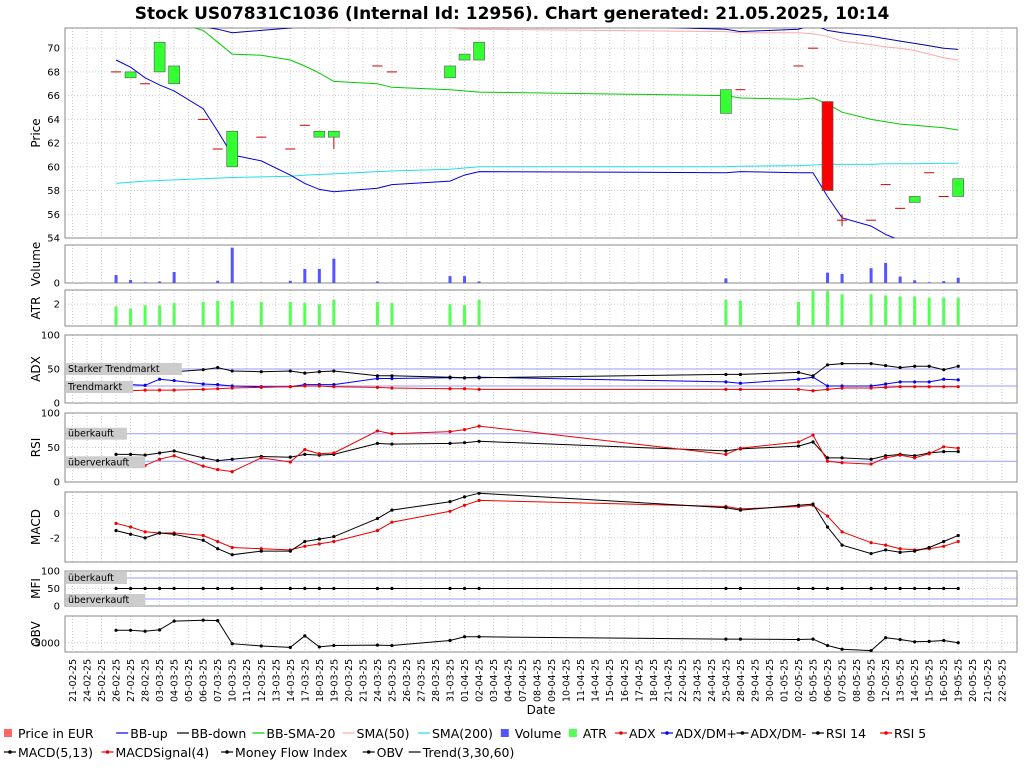 The height and width of the screenshot is (772, 1024). I want to click on macd-axis-label: MACD, so click(36, 527).